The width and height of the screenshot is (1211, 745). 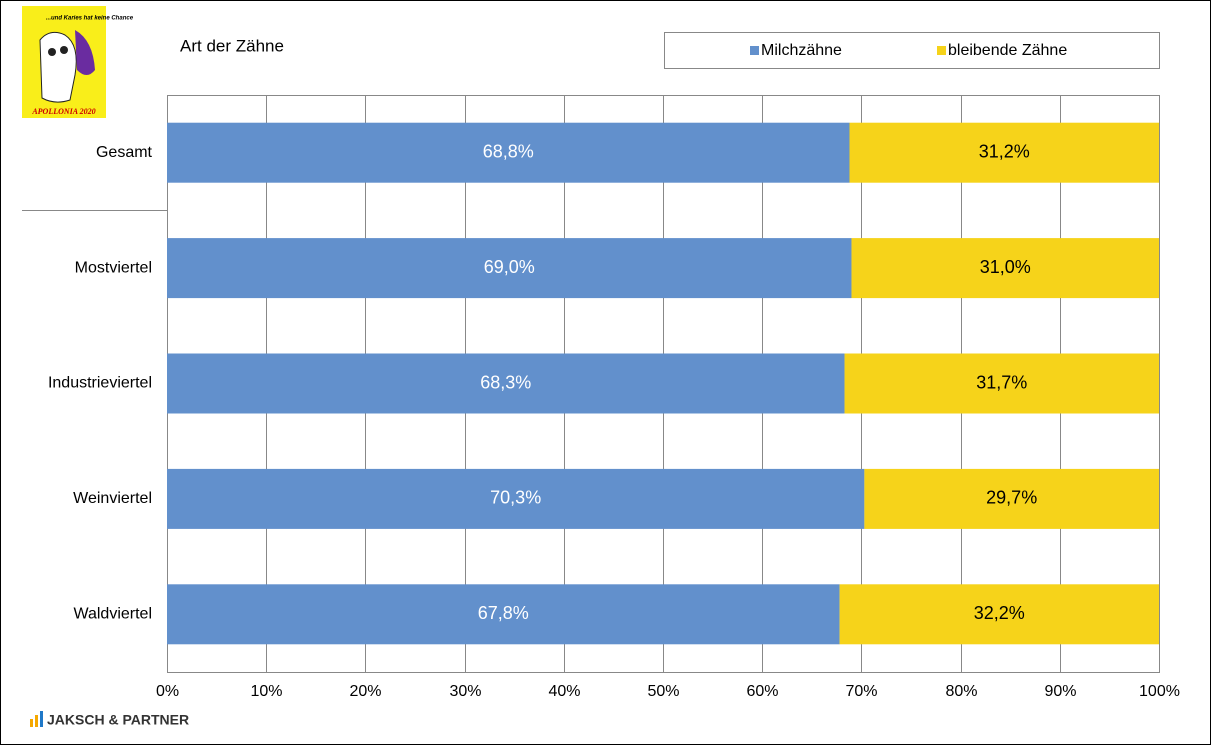 What do you see at coordinates (663, 691) in the screenshot?
I see `x-tick-label: 50%` at bounding box center [663, 691].